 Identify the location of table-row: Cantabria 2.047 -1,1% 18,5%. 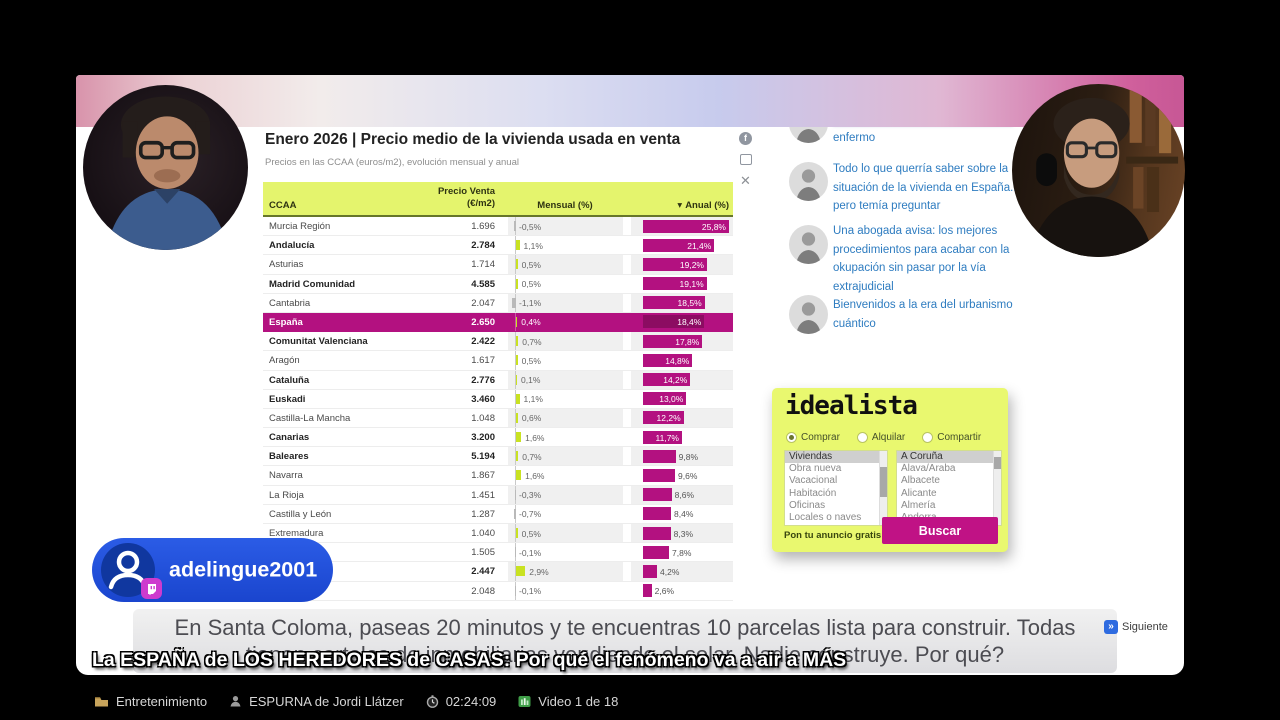
(498, 303).